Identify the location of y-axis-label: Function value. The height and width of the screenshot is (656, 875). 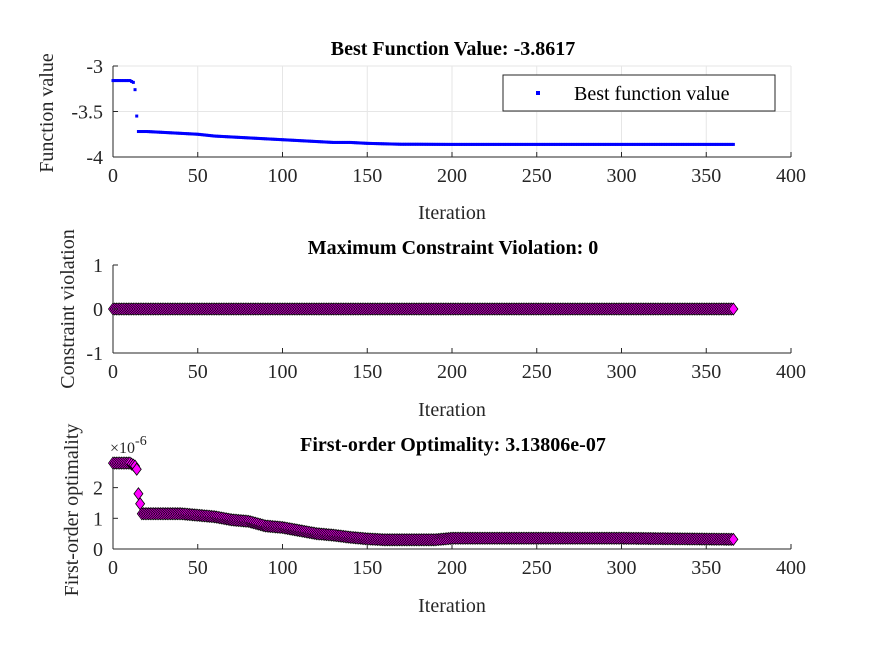
(47, 113).